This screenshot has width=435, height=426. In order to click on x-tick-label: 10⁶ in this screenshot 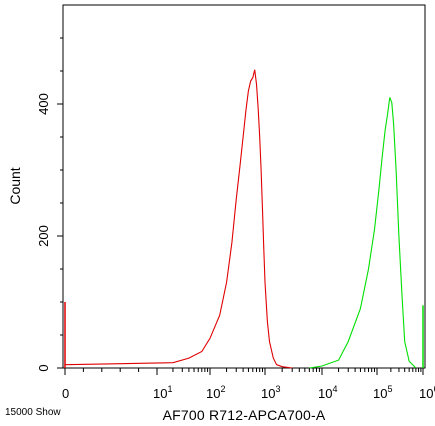, I will do `click(427, 392)`.